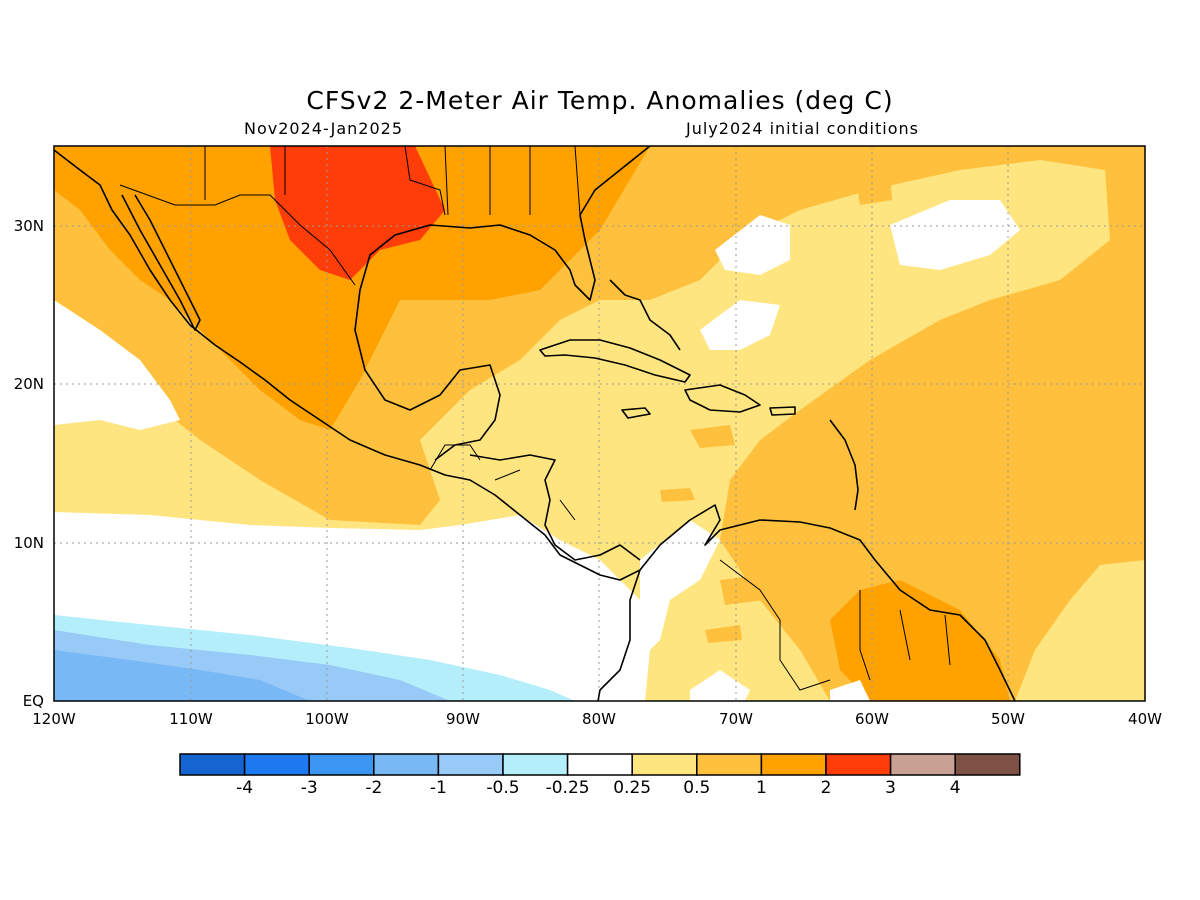 The width and height of the screenshot is (1200, 900). I want to click on lon-label: 50W, so click(1008, 719).